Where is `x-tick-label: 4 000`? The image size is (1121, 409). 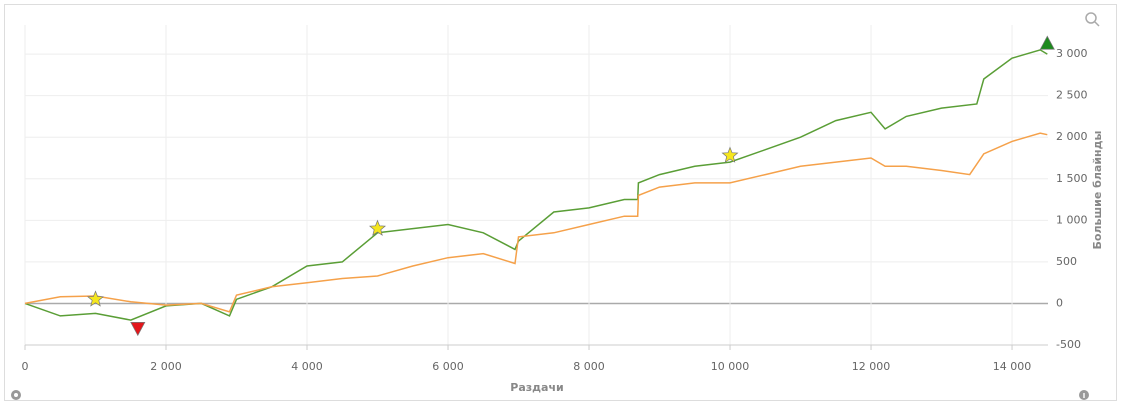 x-tick-label: 4 000 is located at coordinates (307, 366).